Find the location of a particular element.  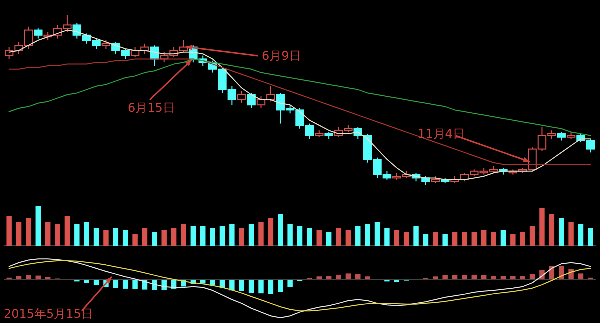

annotation: 6月15日 is located at coordinates (151, 108).